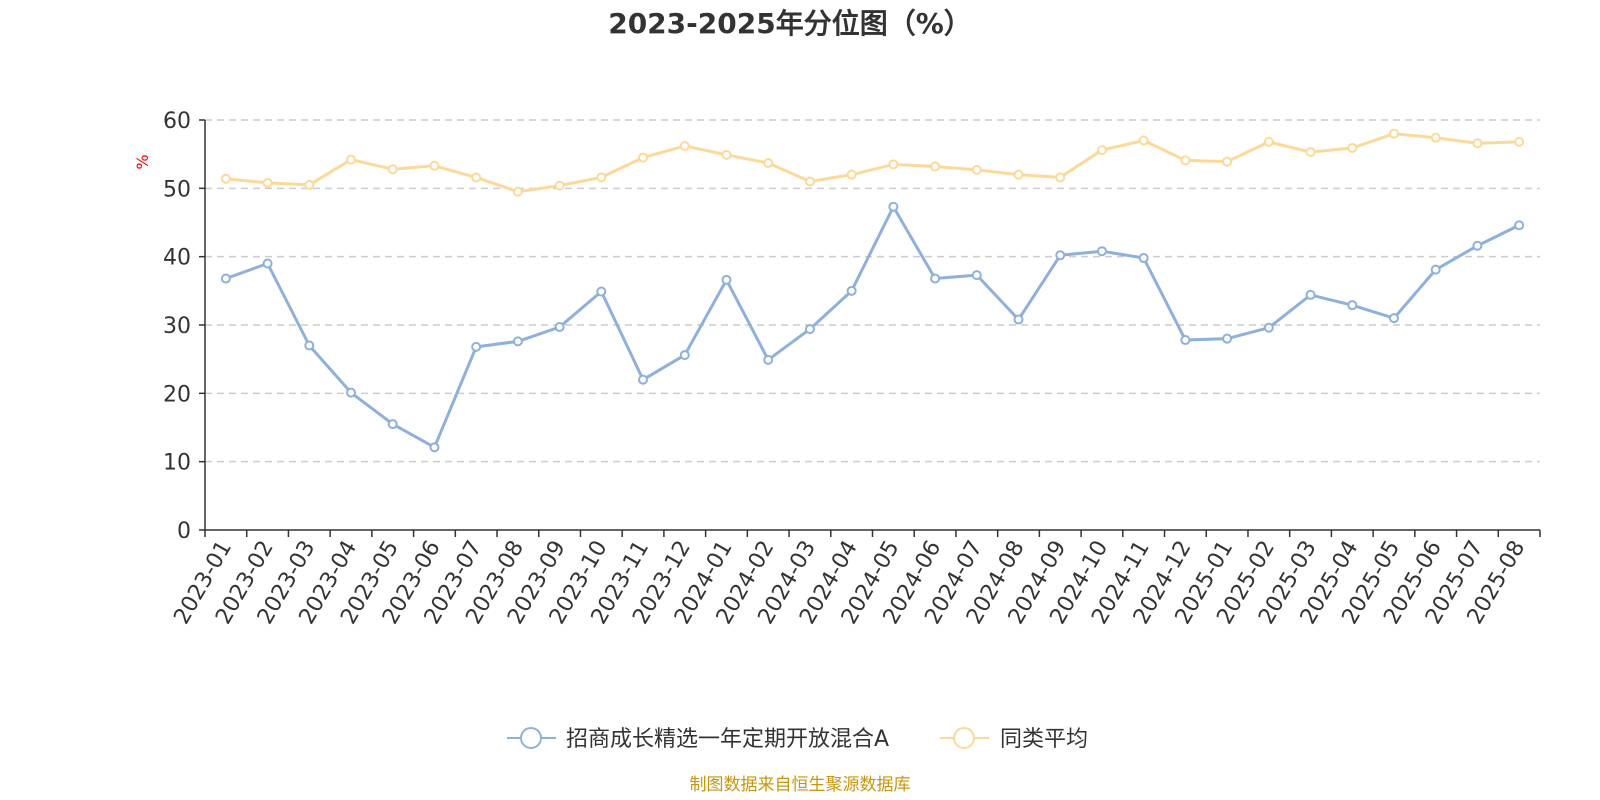 Image resolution: width=1600 pixels, height=800 pixels. What do you see at coordinates (177, 463) in the screenshot?
I see `y-tick-label: 10` at bounding box center [177, 463].